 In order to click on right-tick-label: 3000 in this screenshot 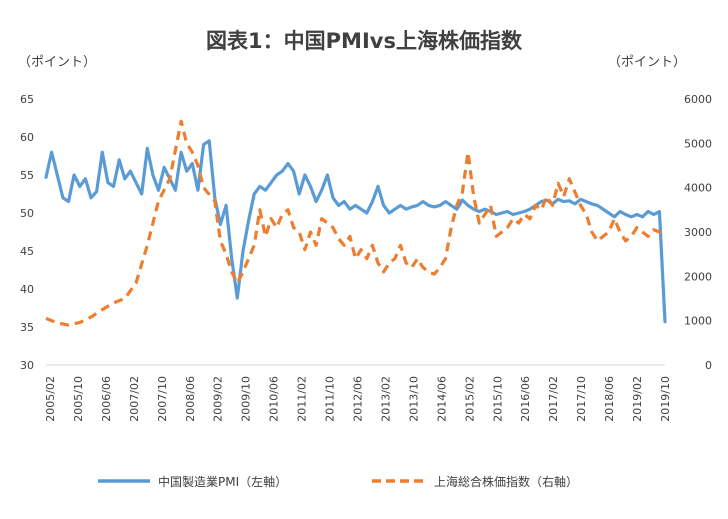, I will do `click(698, 232)`.